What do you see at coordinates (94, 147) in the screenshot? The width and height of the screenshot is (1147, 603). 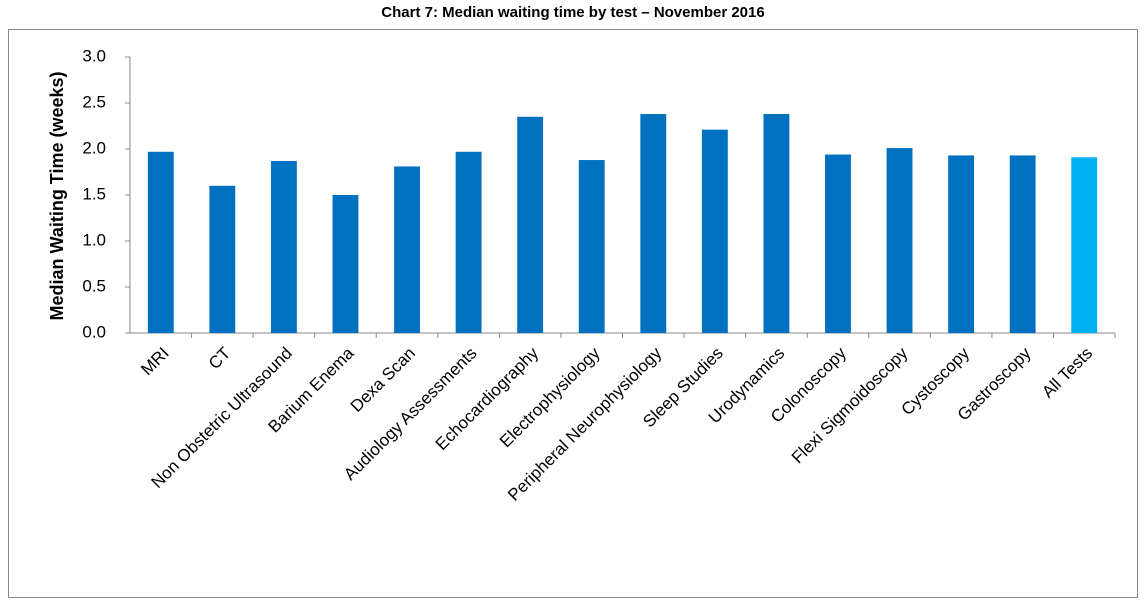 I see `y-tick-label: 2.0` at bounding box center [94, 147].